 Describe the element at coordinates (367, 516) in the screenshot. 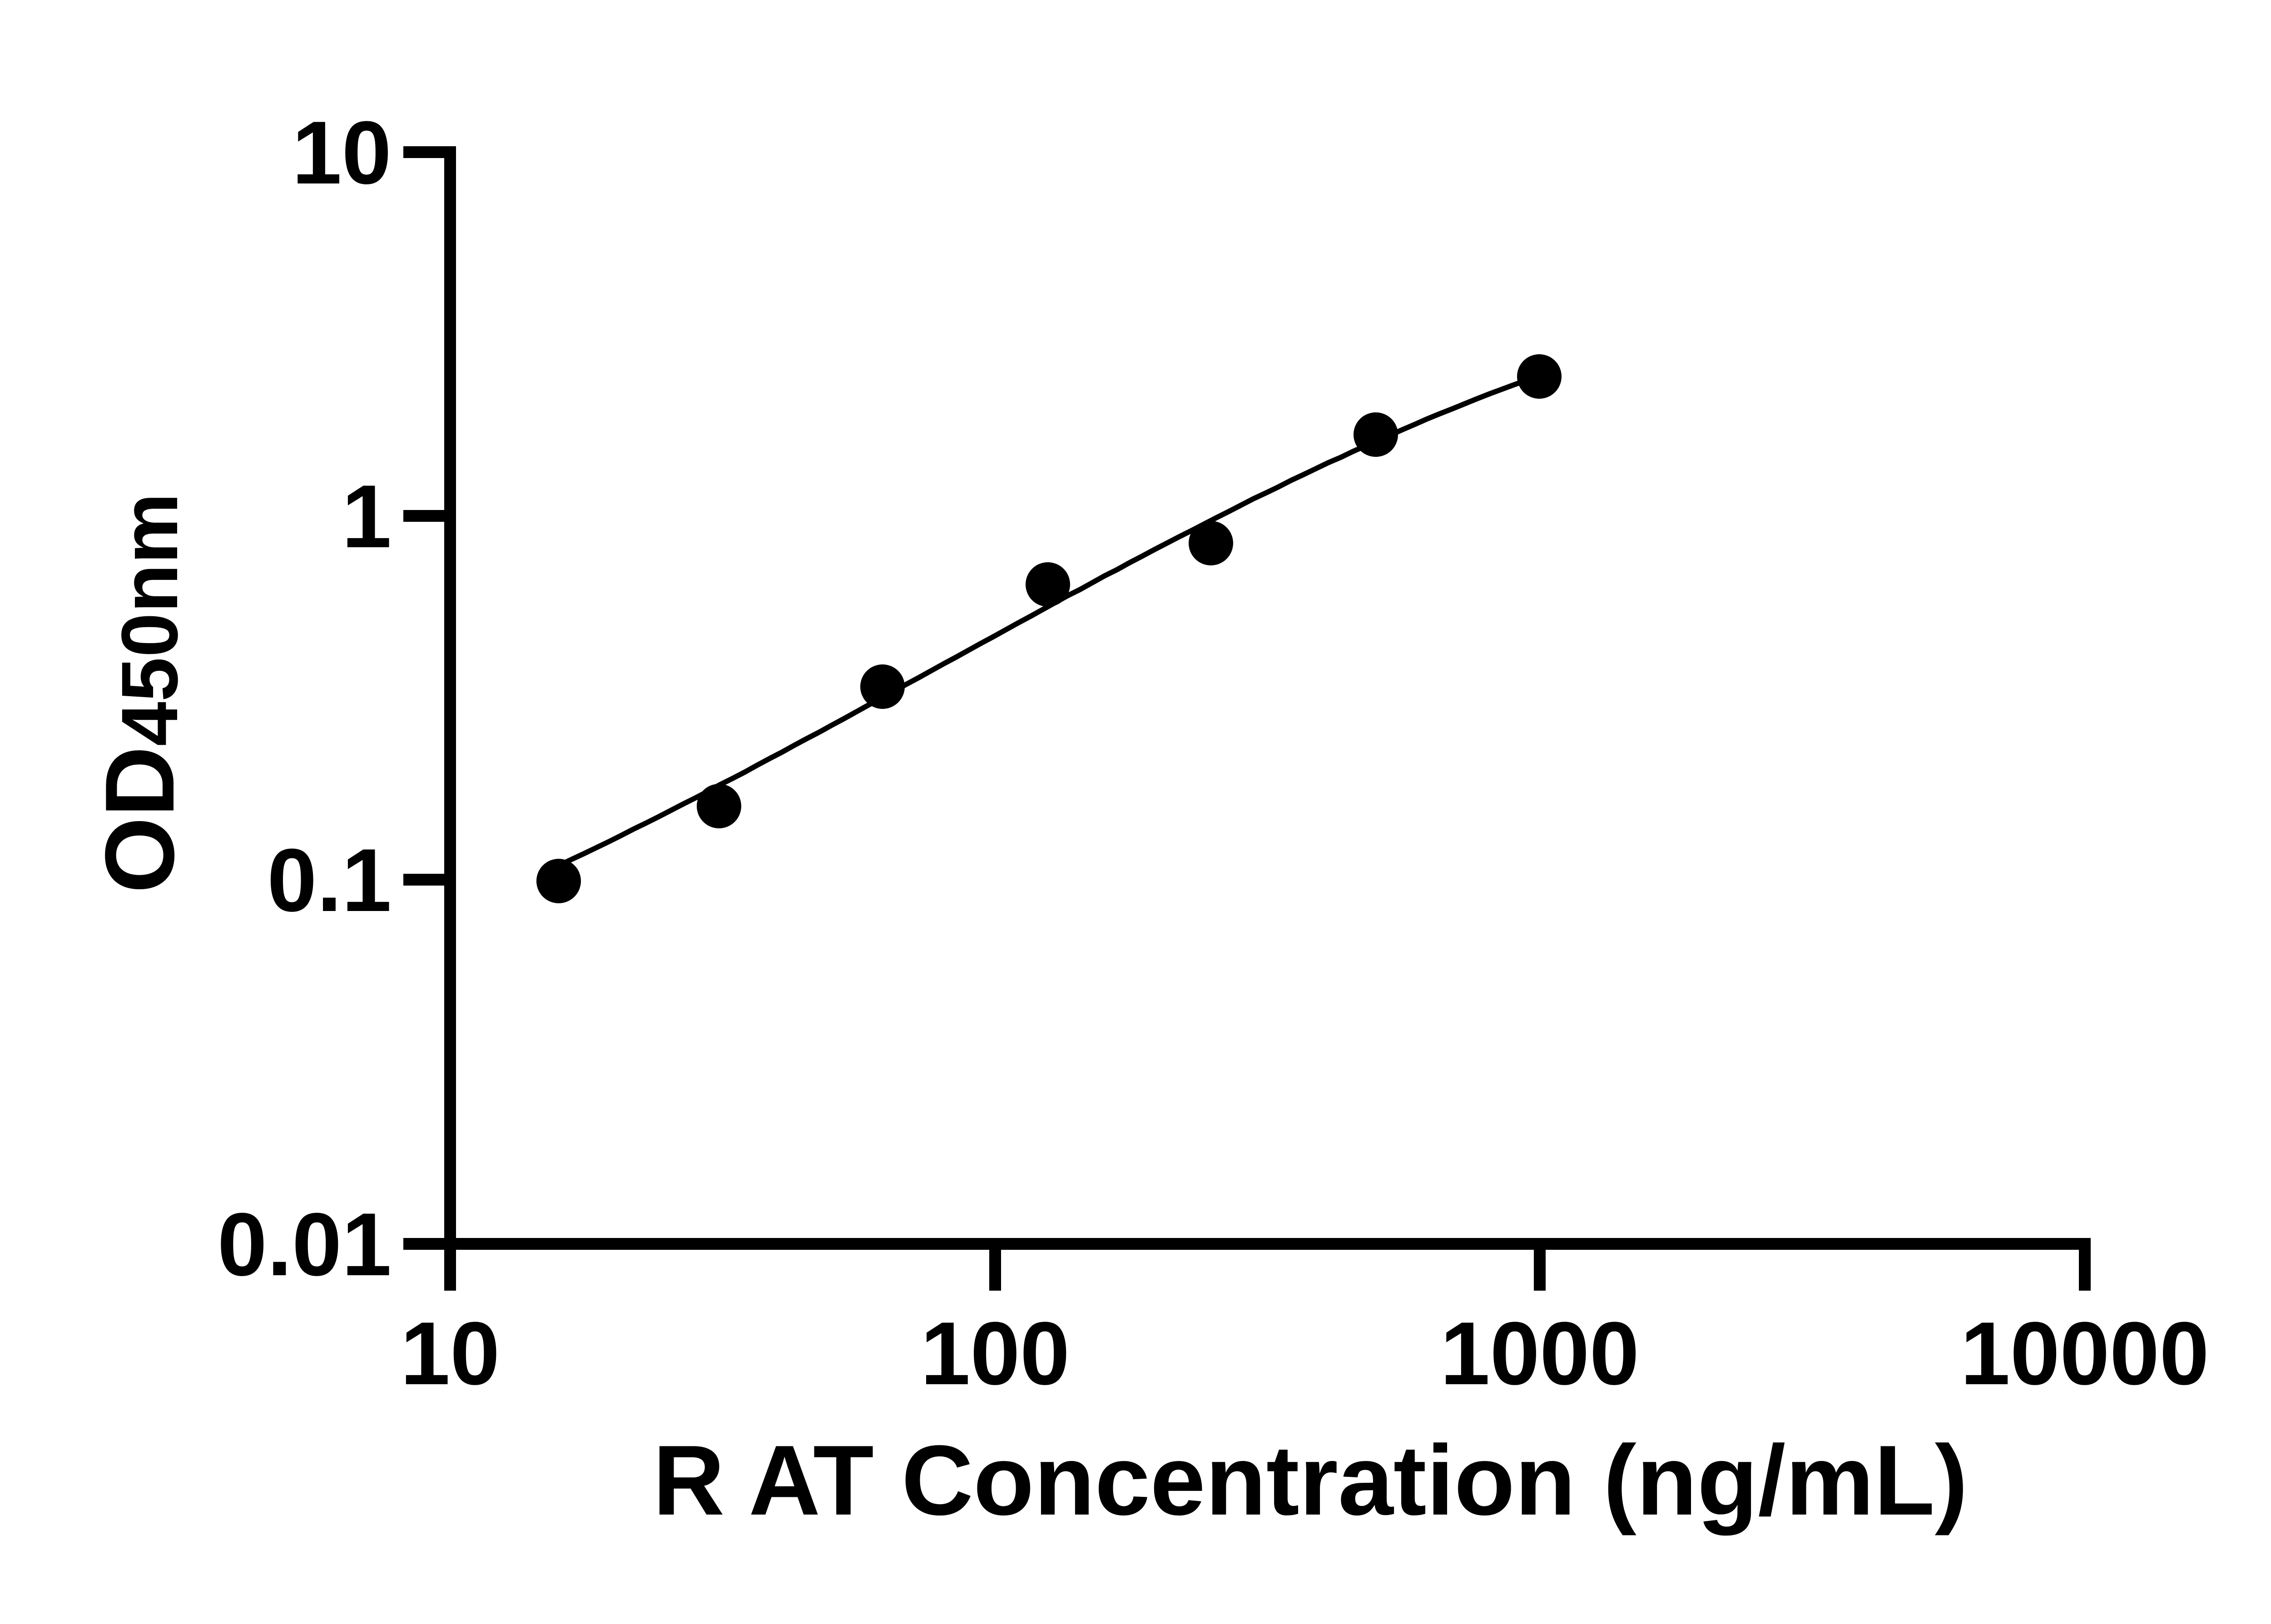

I see `svg-text: 1` at that location.